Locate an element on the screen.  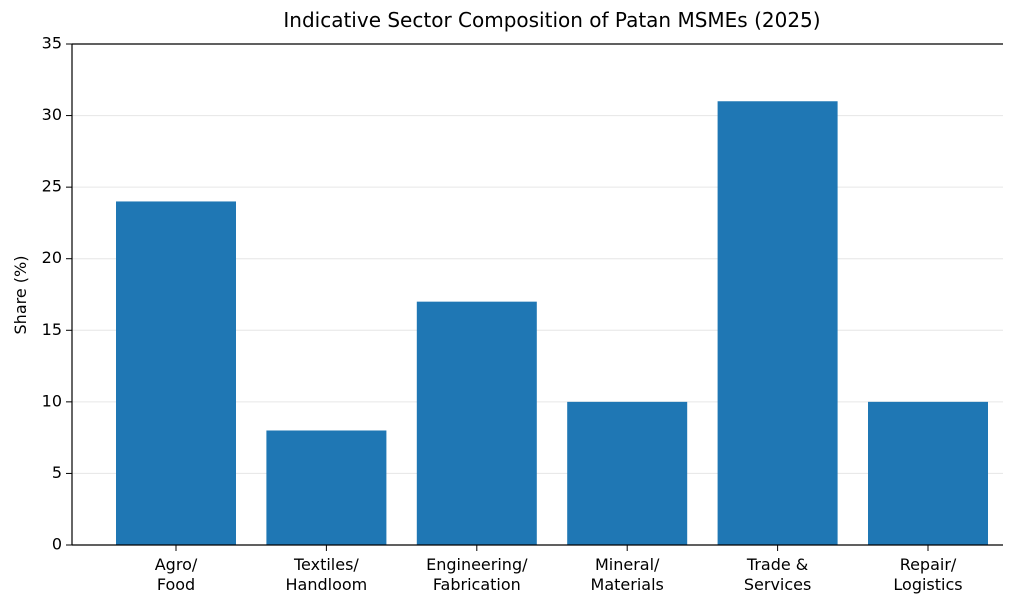
y-tick-label: 0 is located at coordinates (57, 544).